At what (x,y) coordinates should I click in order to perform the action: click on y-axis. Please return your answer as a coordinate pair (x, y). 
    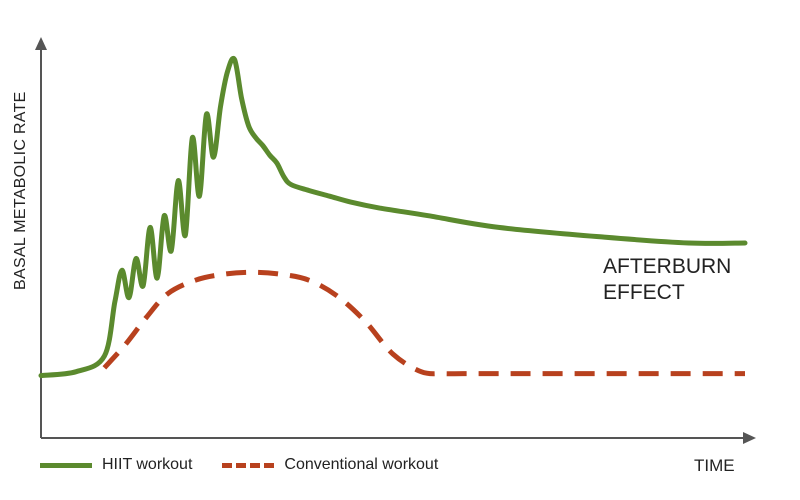
    Looking at the image, I should click on (41, 237).